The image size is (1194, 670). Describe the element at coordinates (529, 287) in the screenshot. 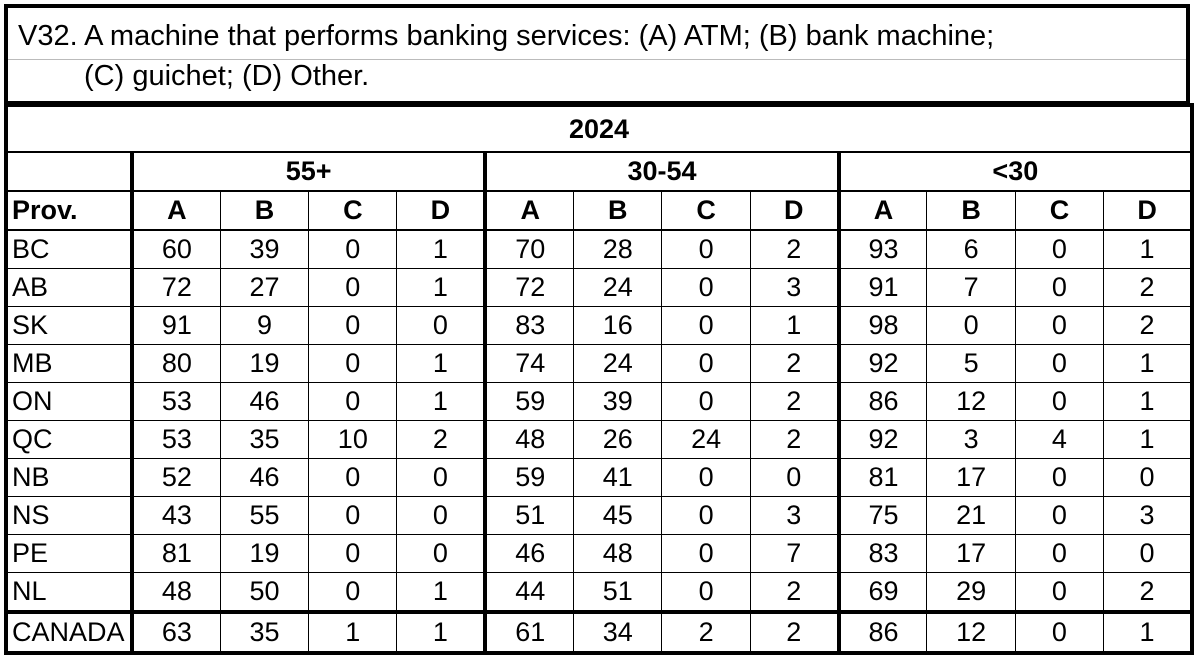

I see `value-cell: 72` at that location.